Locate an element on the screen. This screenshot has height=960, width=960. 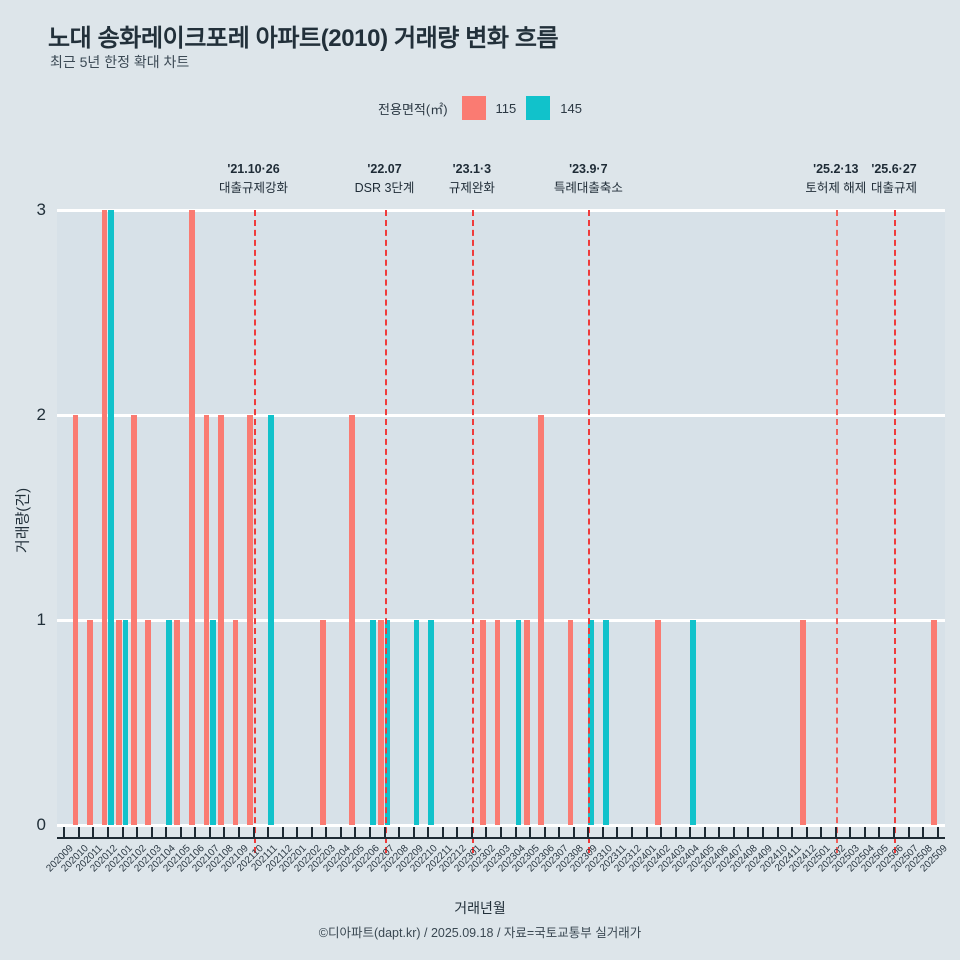
y-axis-labels: 0 1 2 3 is located at coordinates (23, 517).